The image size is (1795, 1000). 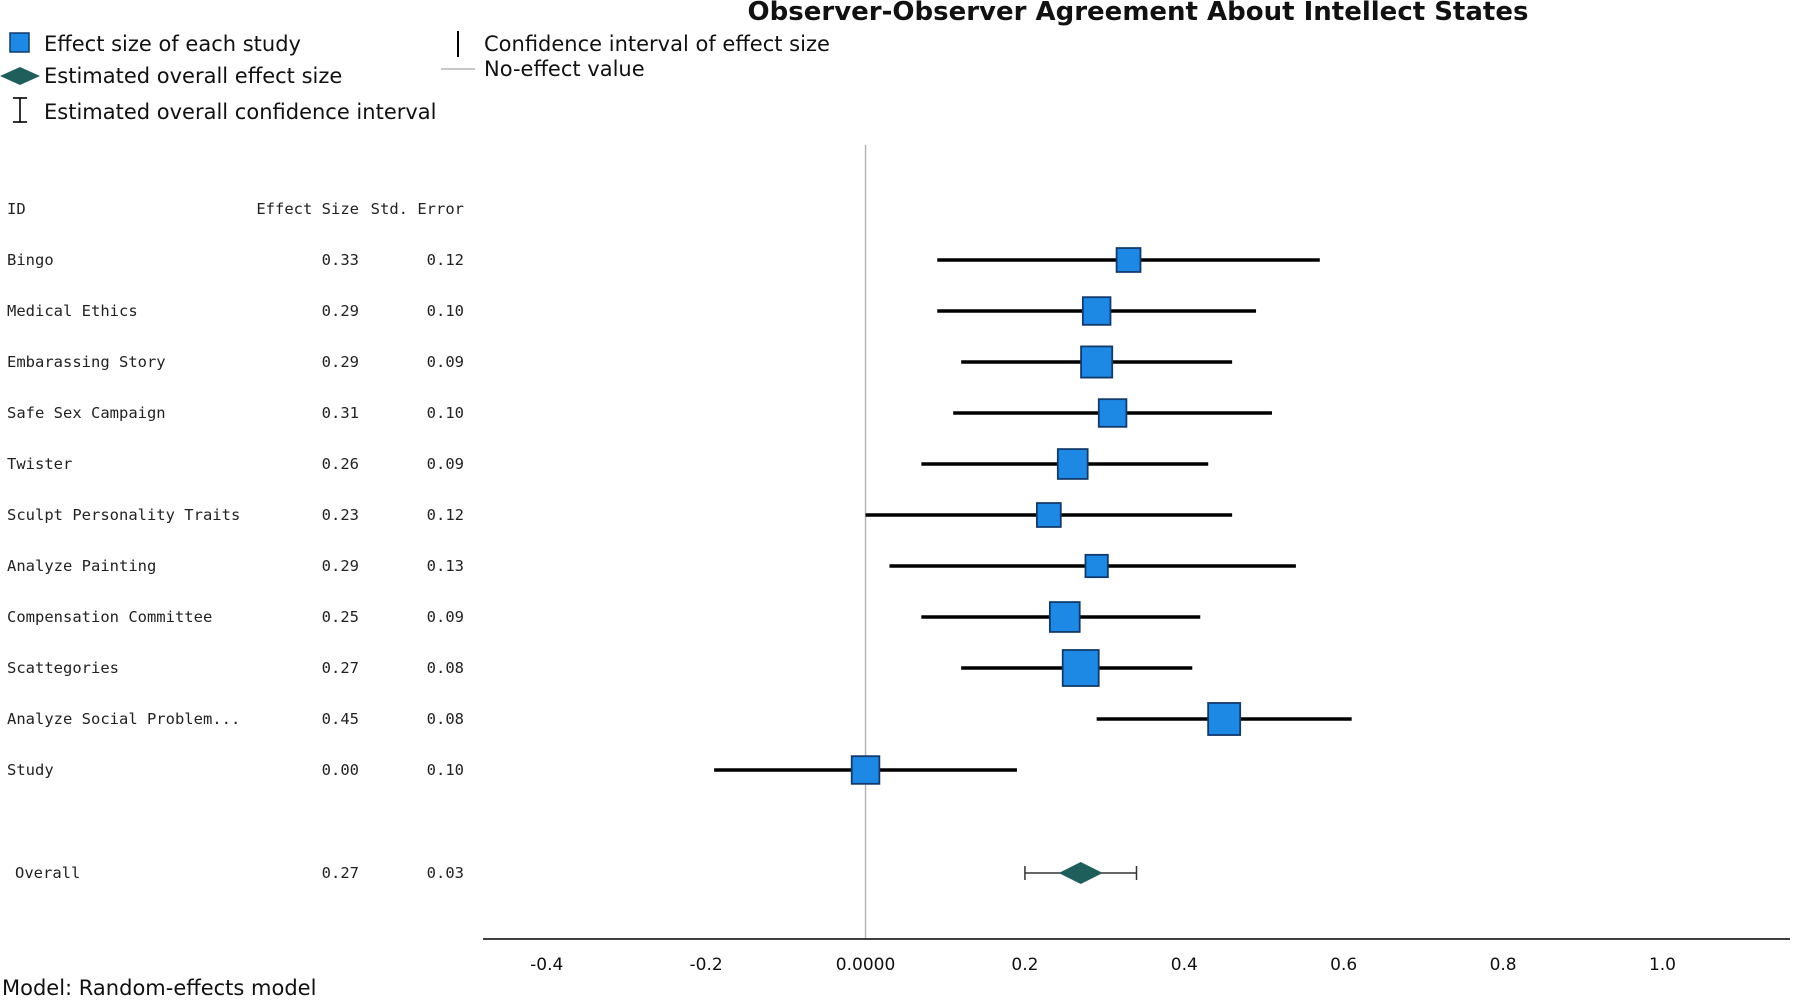 I want to click on study-effect-size: 0.23, so click(x=340, y=515).